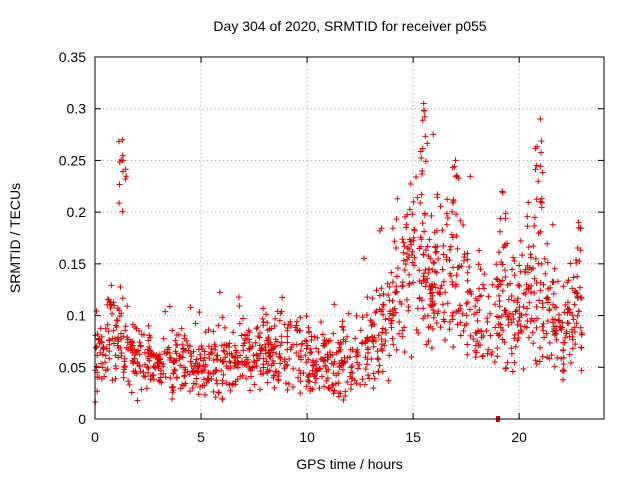 The width and height of the screenshot is (640, 480). What do you see at coordinates (95, 437) in the screenshot?
I see `x-tick-label: 0` at bounding box center [95, 437].